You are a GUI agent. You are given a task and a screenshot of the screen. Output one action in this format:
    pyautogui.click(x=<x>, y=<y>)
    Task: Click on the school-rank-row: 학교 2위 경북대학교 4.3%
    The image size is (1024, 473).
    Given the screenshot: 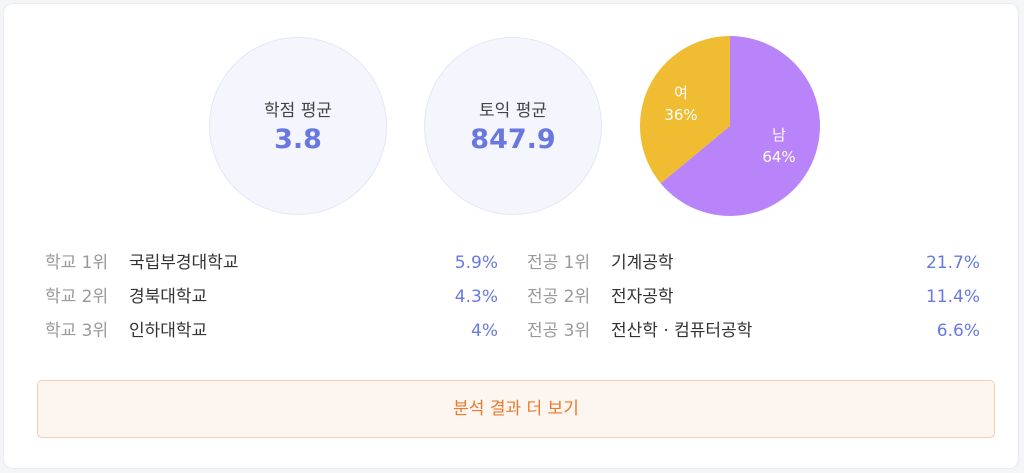 What is the action you would take?
    pyautogui.click(x=271, y=297)
    